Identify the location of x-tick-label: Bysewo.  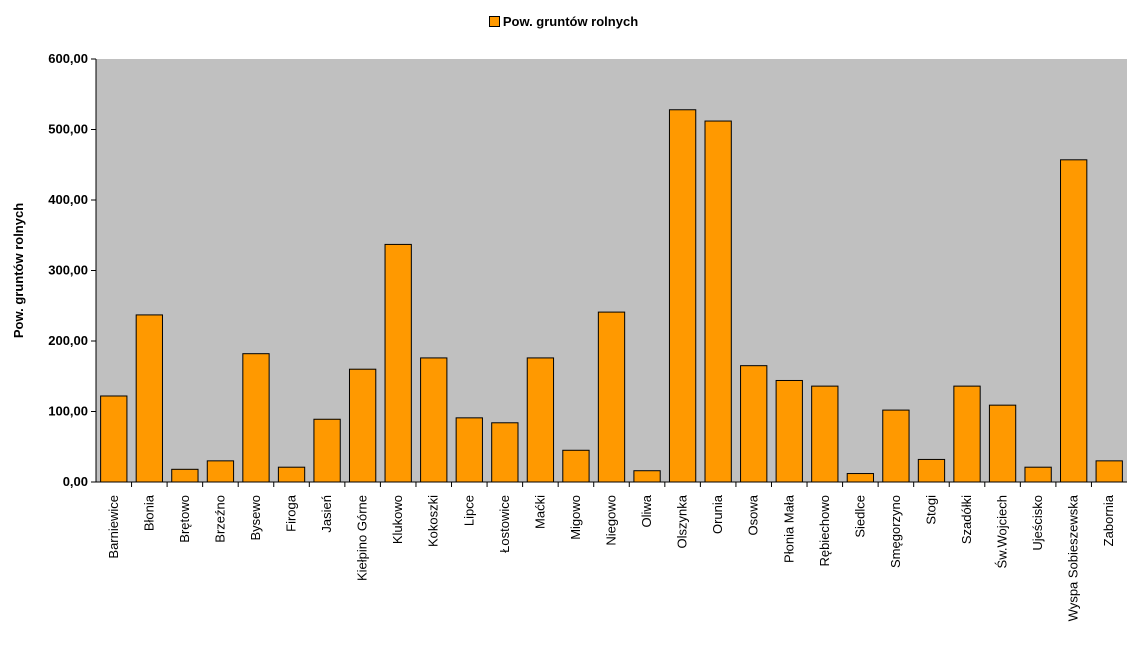
(255, 518).